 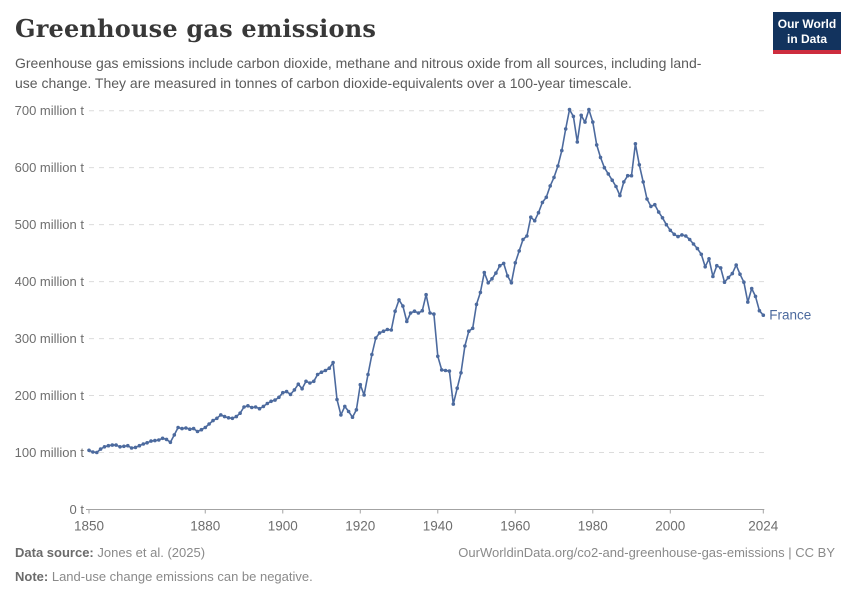 What do you see at coordinates (32, 576) in the screenshot?
I see `note-label: Note:` at bounding box center [32, 576].